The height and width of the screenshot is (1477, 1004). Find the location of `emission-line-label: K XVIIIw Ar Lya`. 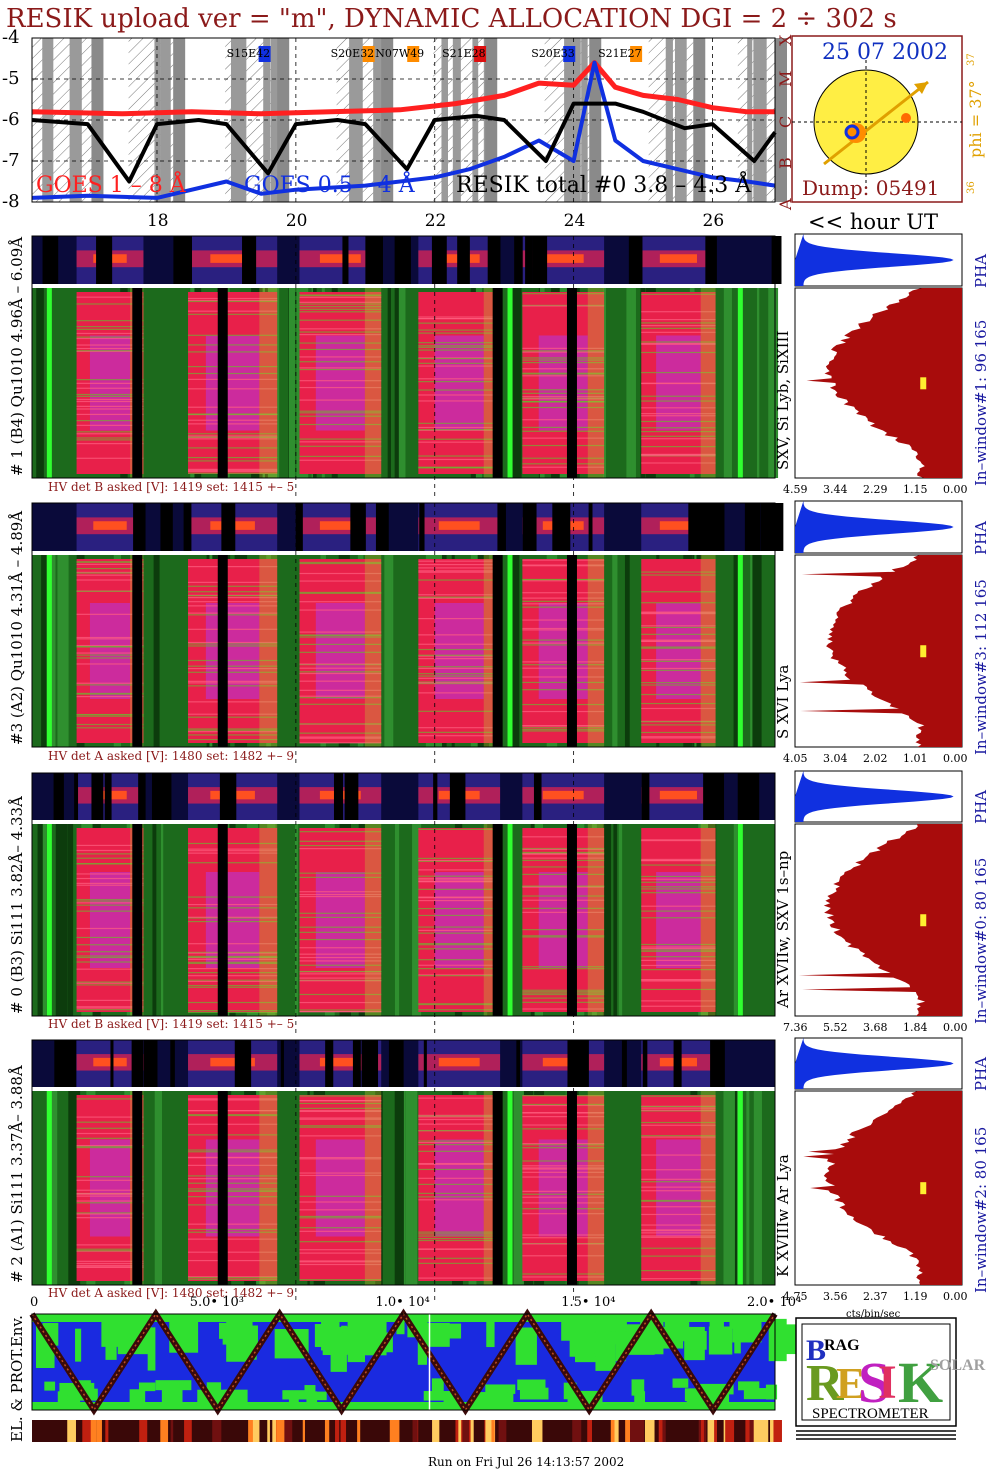

emission-line-label: K XVIIIw Ar Lya is located at coordinates (783, 1215).